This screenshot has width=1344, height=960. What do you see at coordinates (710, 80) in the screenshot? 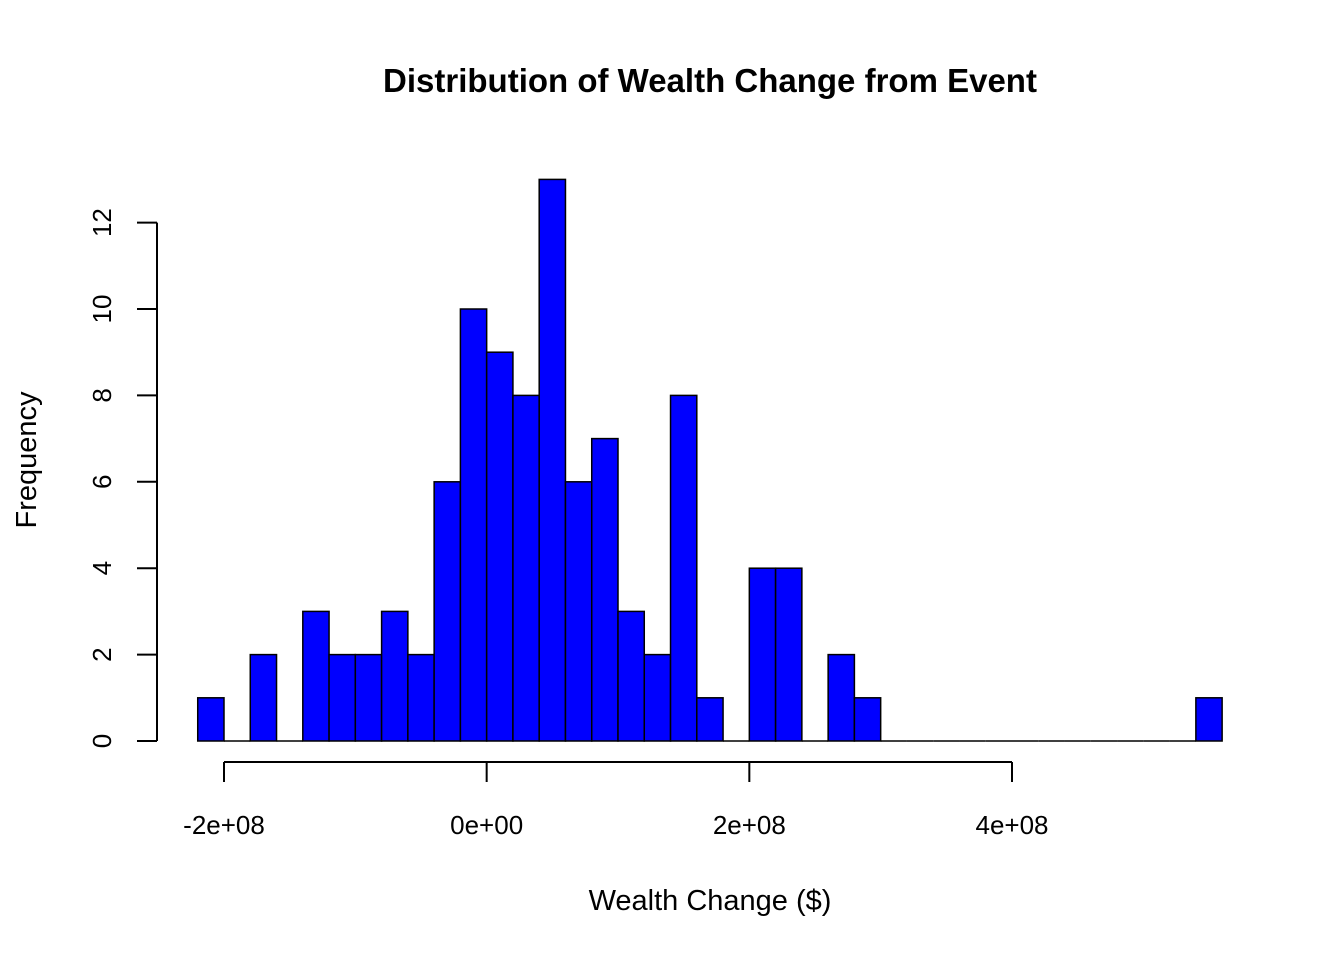
I see `chart-title: Distribution of Wealth Change from Event` at bounding box center [710, 80].